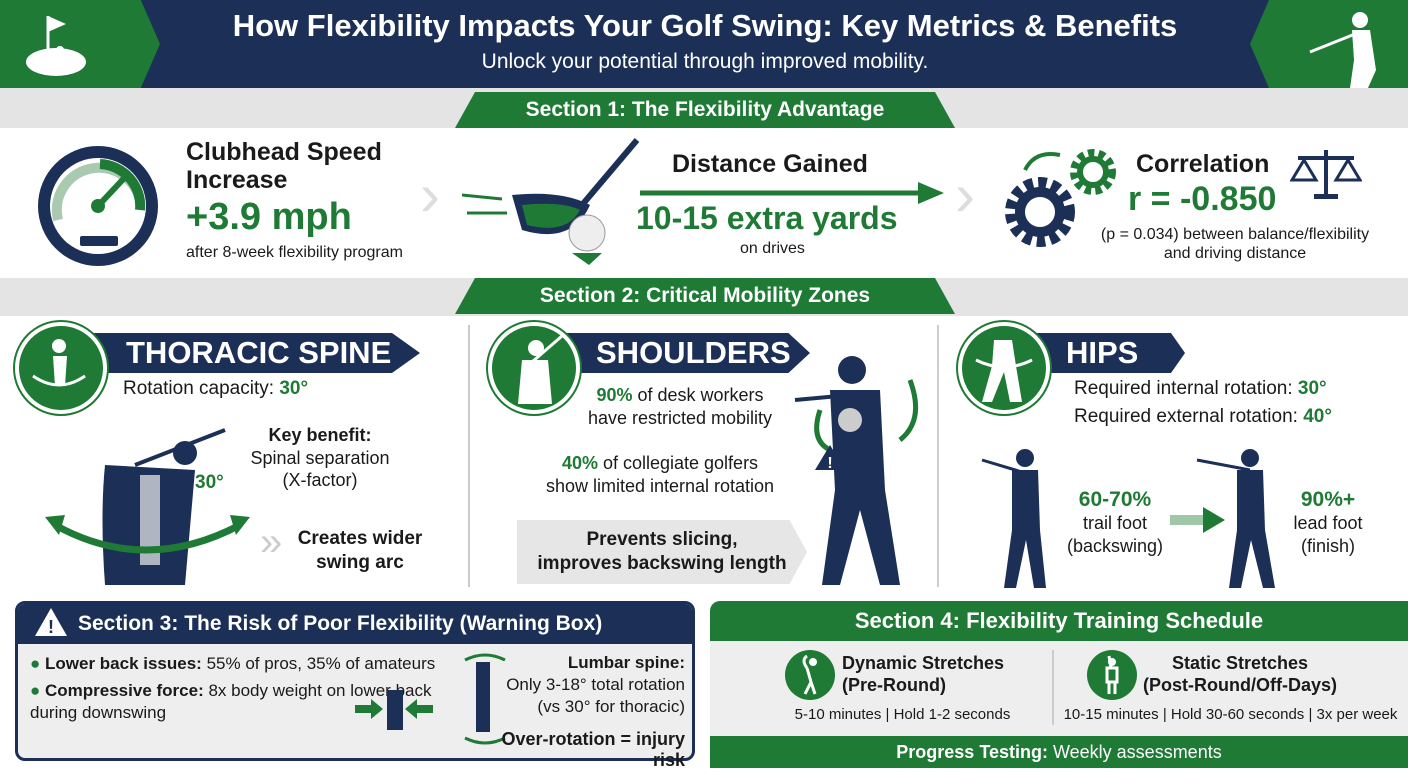  What do you see at coordinates (856, 470) in the screenshot?
I see `shoulders-golfer-figure: !` at bounding box center [856, 470].